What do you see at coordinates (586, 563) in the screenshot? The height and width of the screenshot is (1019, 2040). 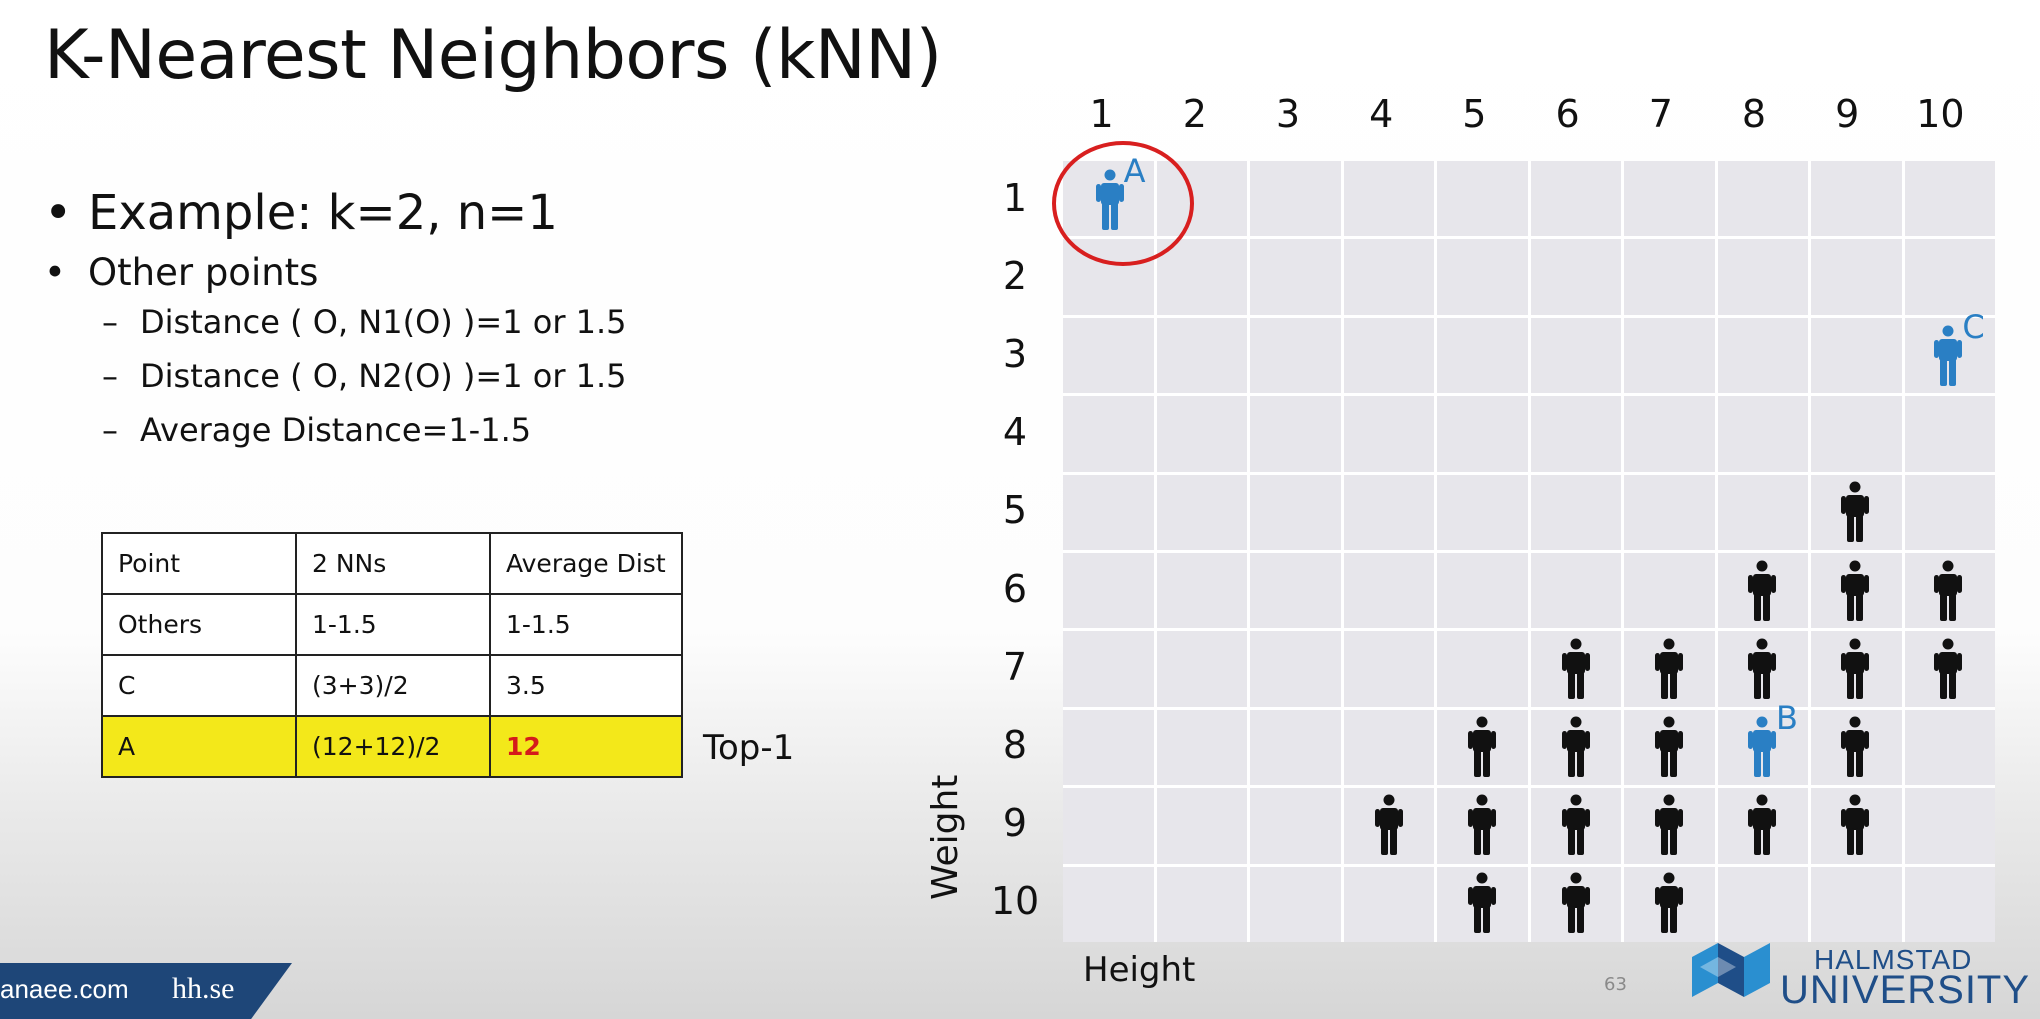 I see `table-header: Average Dist` at bounding box center [586, 563].